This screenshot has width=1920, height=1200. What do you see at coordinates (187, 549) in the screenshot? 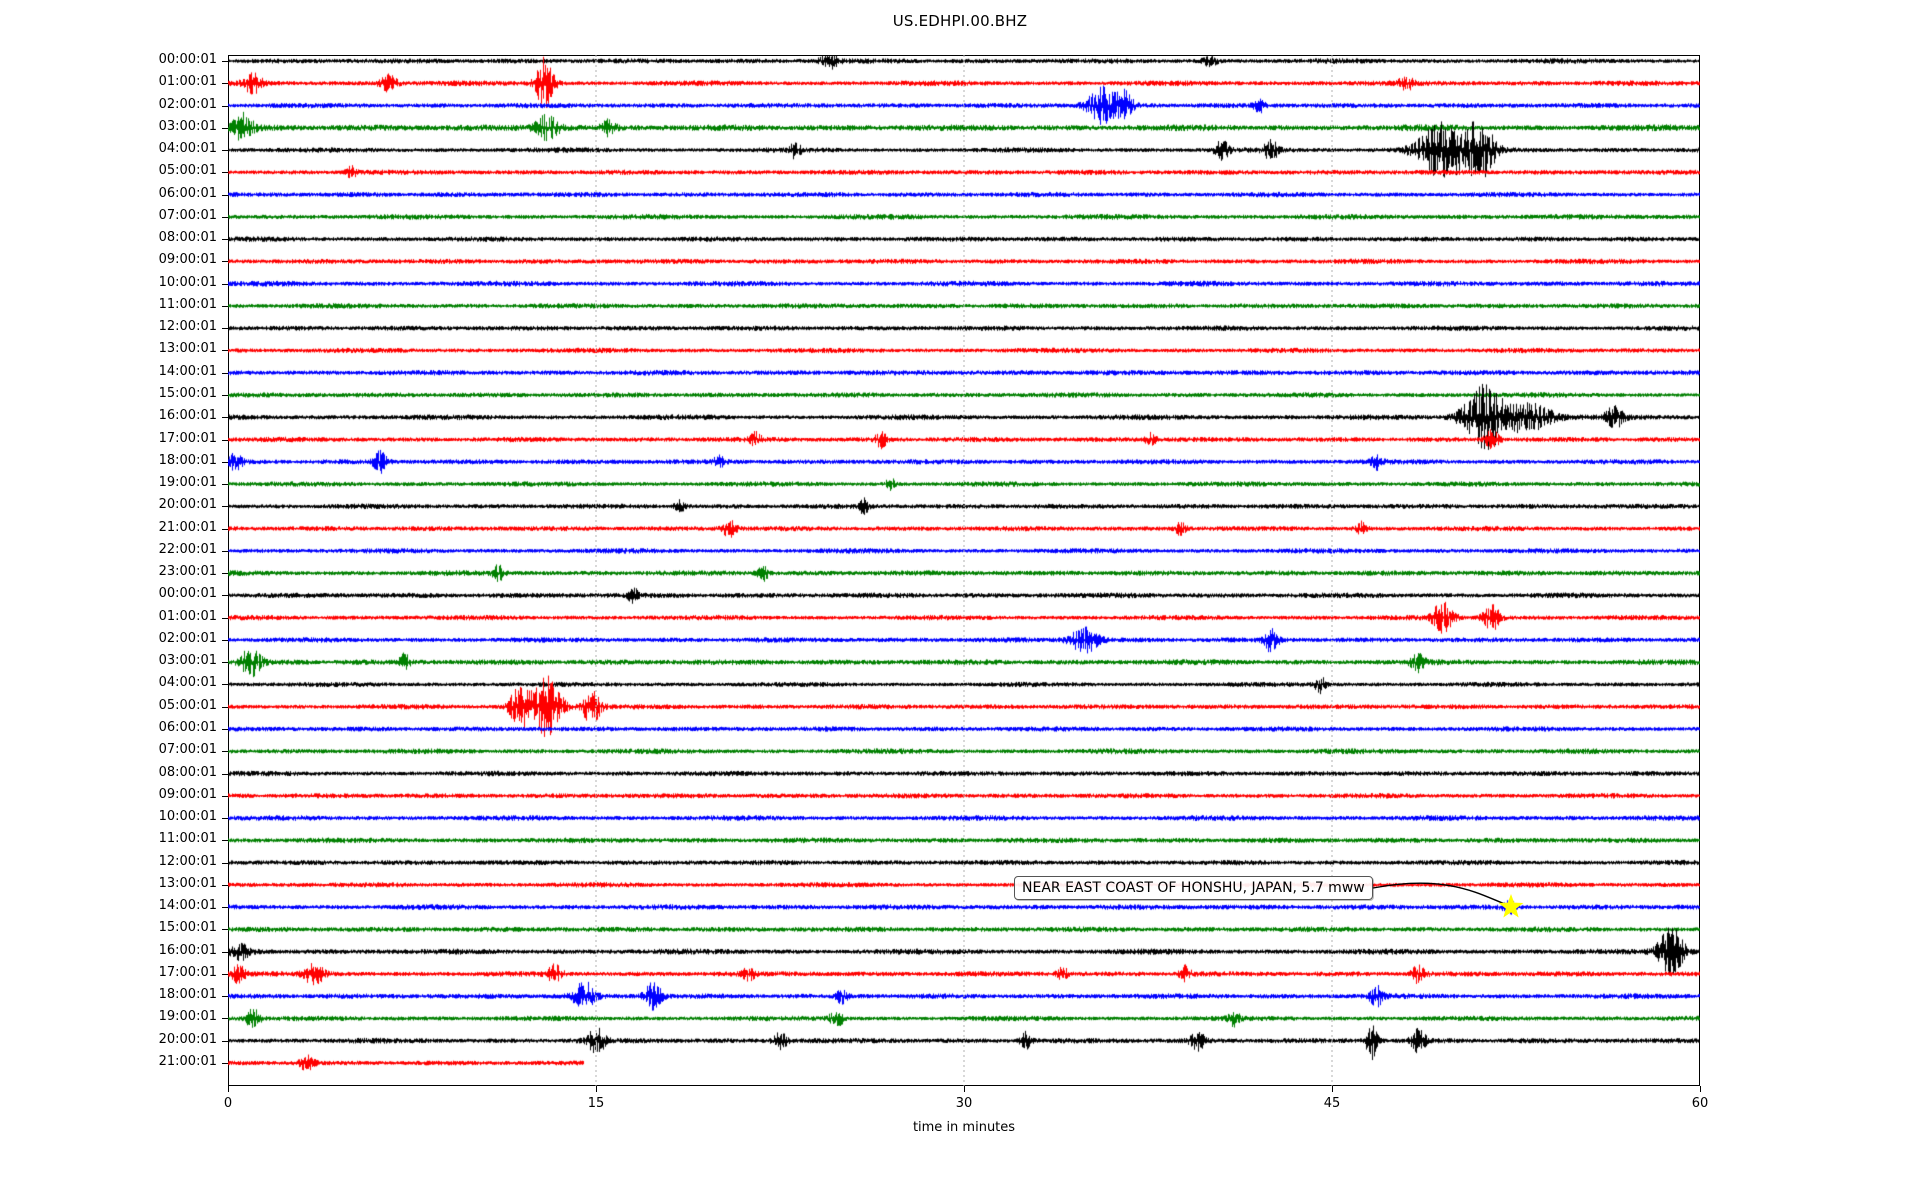
I see `y-tick-label: 22:00:01` at bounding box center [187, 549].